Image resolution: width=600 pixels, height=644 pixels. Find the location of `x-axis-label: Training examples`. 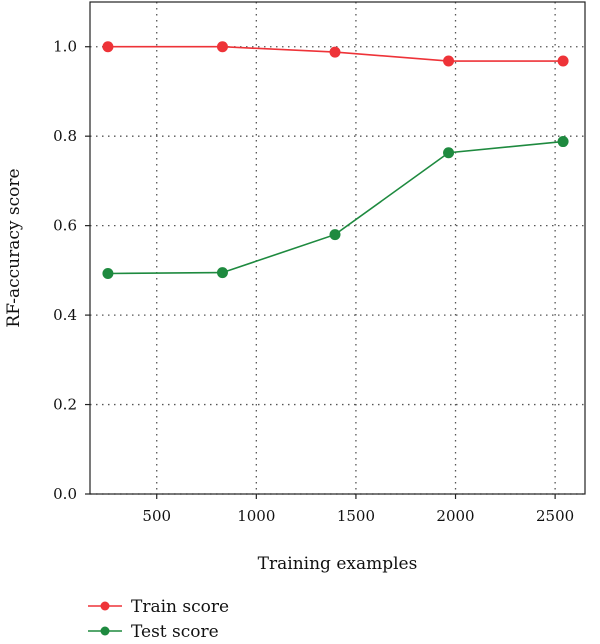

x-axis-label: Training examples is located at coordinates (338, 564).